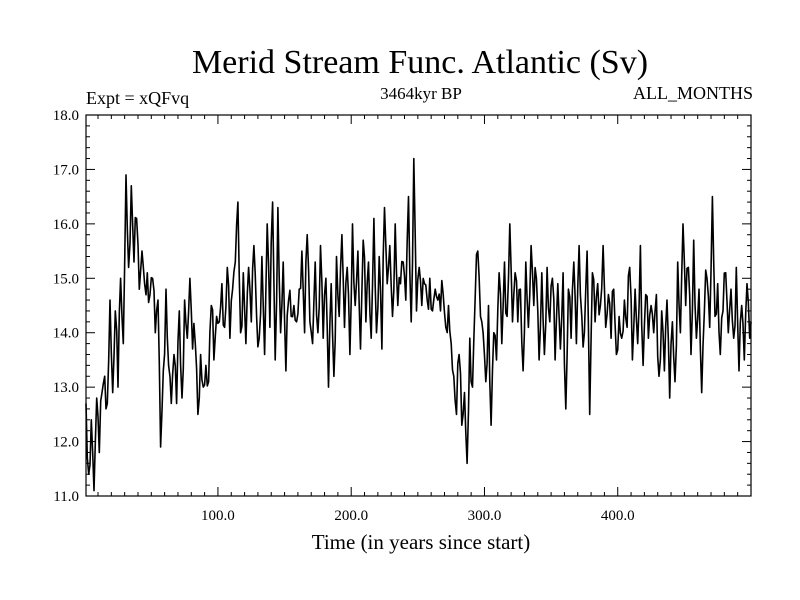  What do you see at coordinates (66, 170) in the screenshot?
I see `y-tick-label: 17.0` at bounding box center [66, 170].